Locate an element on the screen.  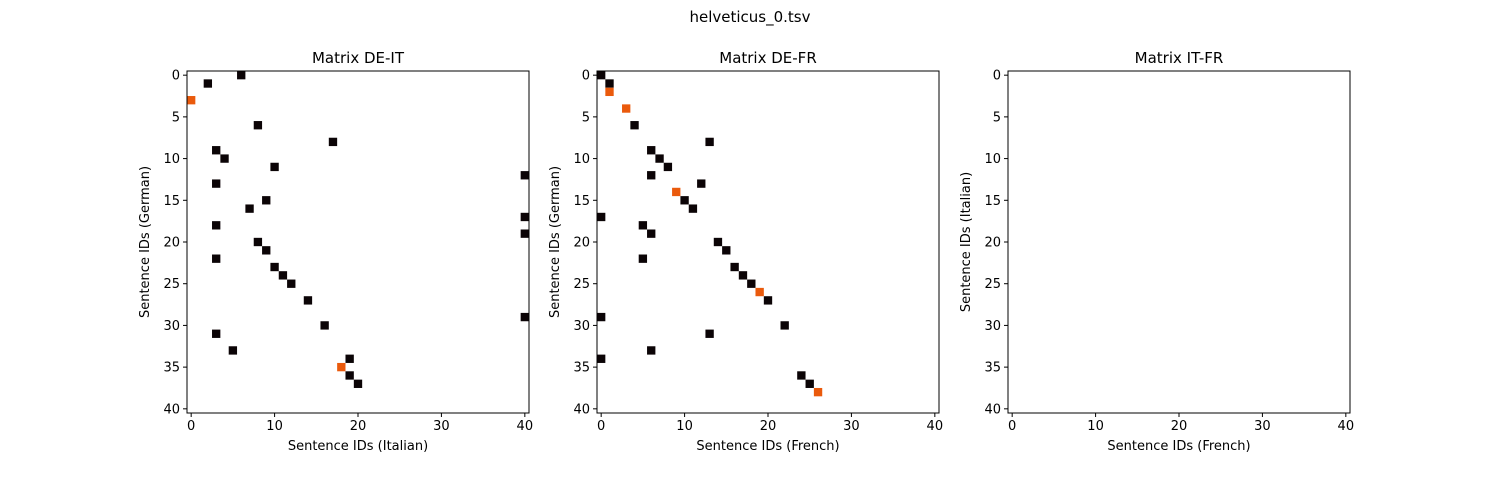
y-tick-label: 5 is located at coordinates (586, 117).